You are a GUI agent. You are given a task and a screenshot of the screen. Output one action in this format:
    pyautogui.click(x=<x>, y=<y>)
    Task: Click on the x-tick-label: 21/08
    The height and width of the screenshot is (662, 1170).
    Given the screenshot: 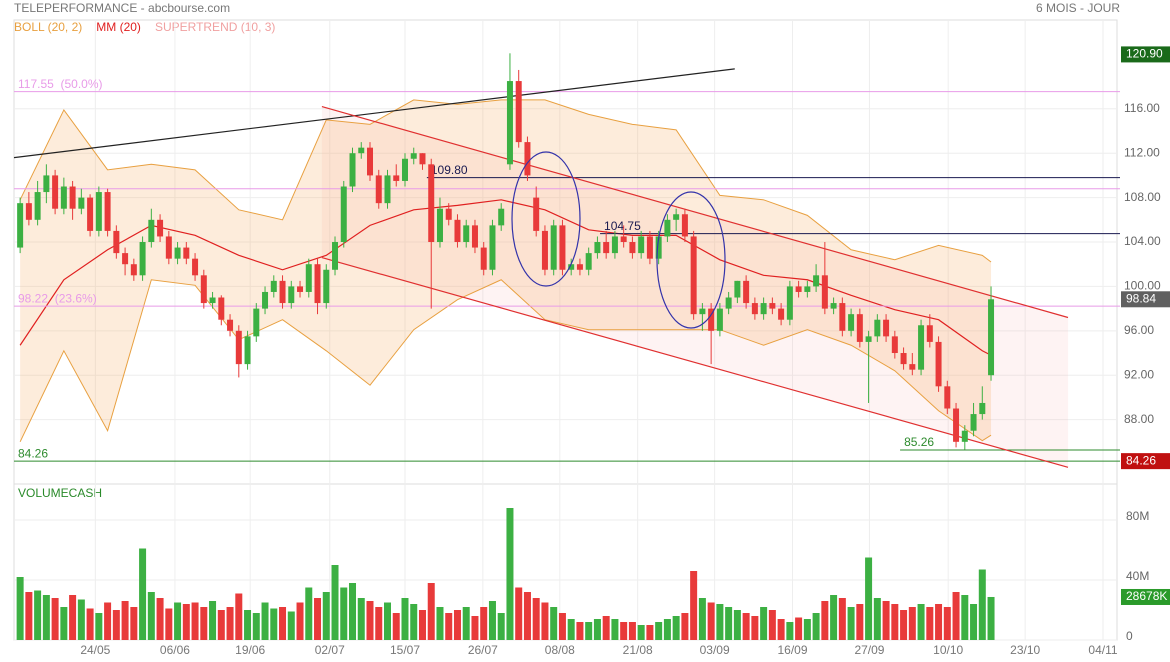 What is the action you would take?
    pyautogui.click(x=638, y=650)
    